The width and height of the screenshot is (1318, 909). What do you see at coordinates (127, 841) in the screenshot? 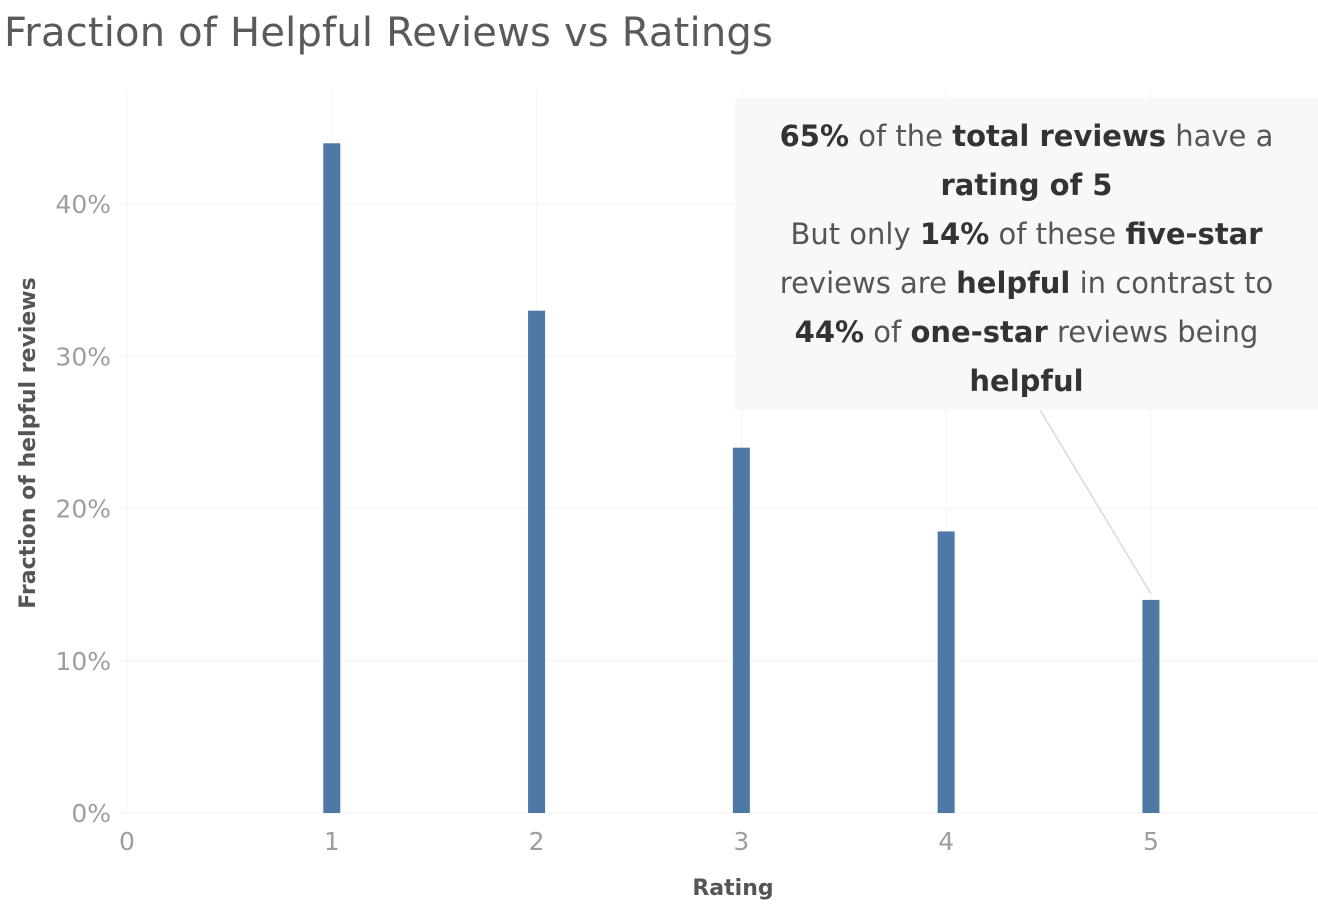
I see `x-tick-label: 0` at bounding box center [127, 841].